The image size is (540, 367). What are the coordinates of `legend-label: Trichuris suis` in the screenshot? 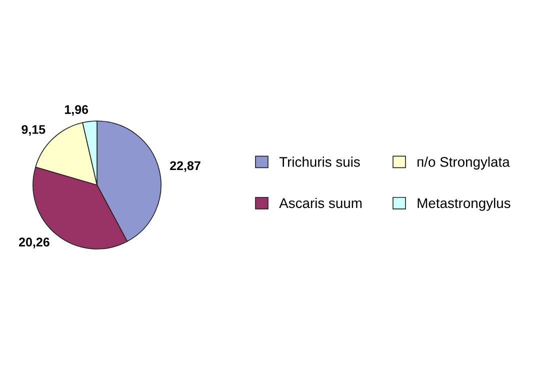 It's located at (319, 161).